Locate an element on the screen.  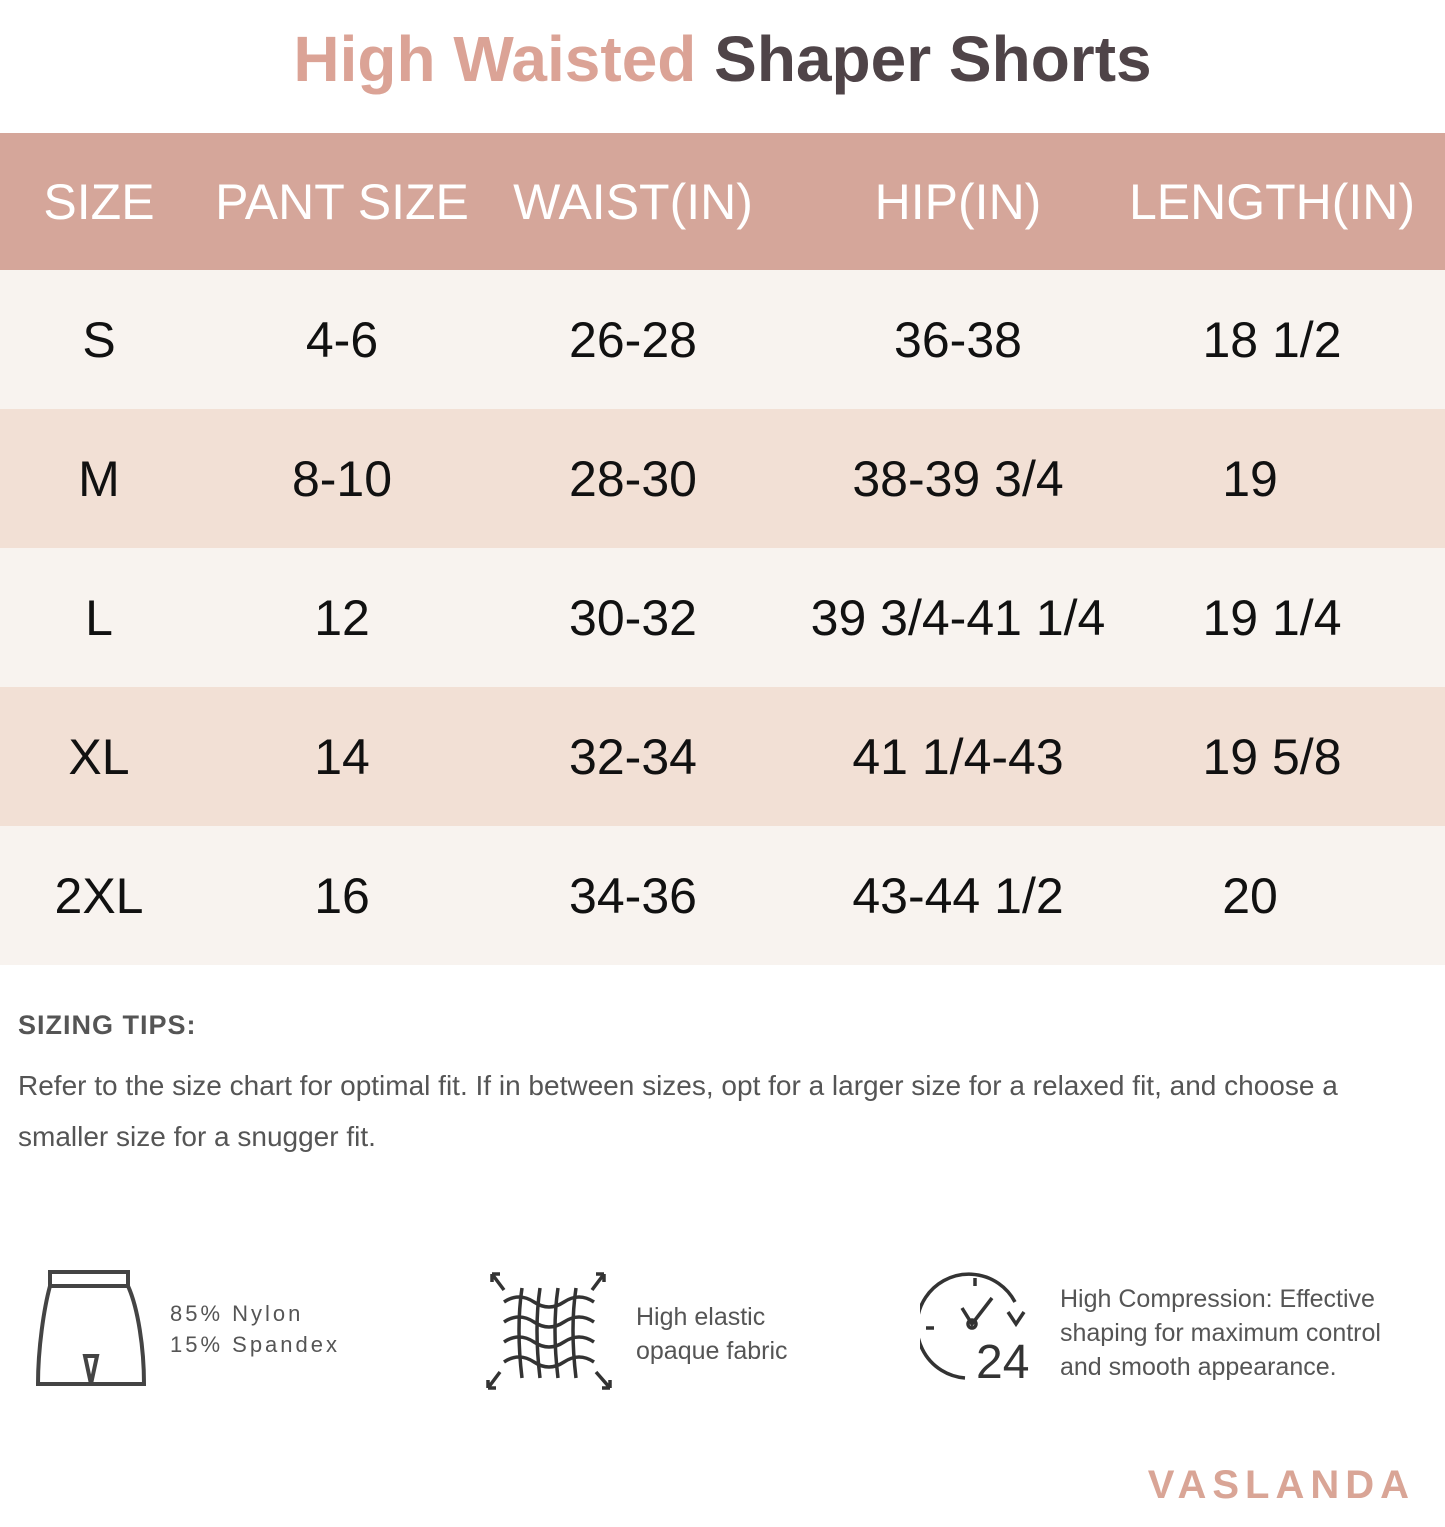
cell-size: XL is located at coordinates (99, 756).